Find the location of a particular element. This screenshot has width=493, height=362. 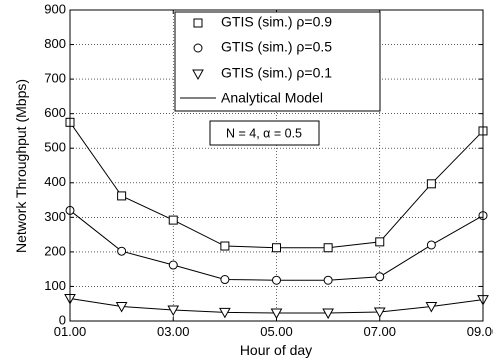

annotation-text: N = 4, α = 0.5 is located at coordinates (264, 133).